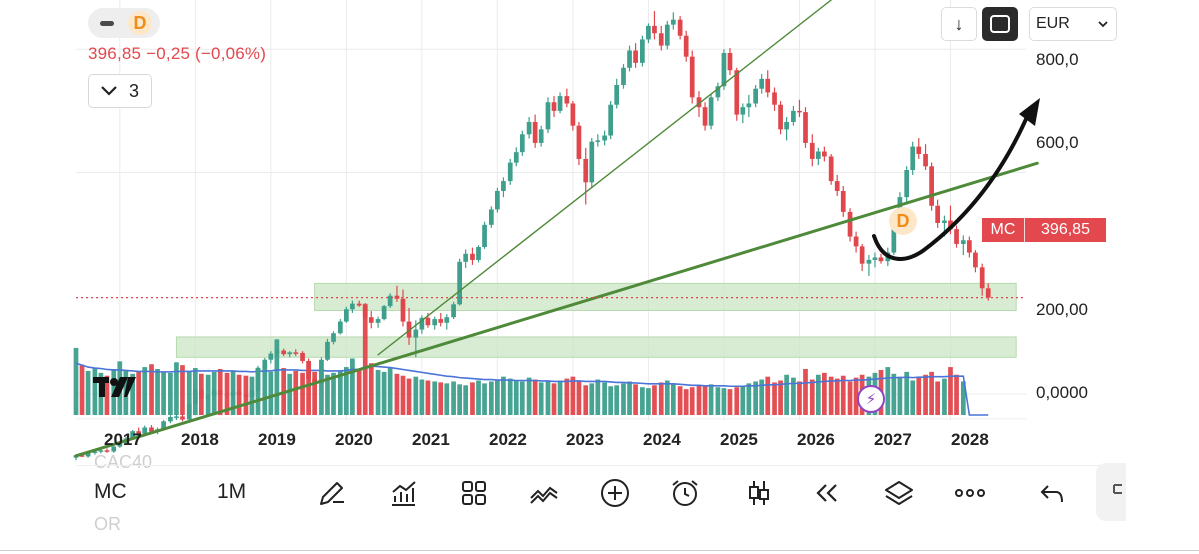  Describe the element at coordinates (827, 493) in the screenshot. I see `replay-icon` at that location.